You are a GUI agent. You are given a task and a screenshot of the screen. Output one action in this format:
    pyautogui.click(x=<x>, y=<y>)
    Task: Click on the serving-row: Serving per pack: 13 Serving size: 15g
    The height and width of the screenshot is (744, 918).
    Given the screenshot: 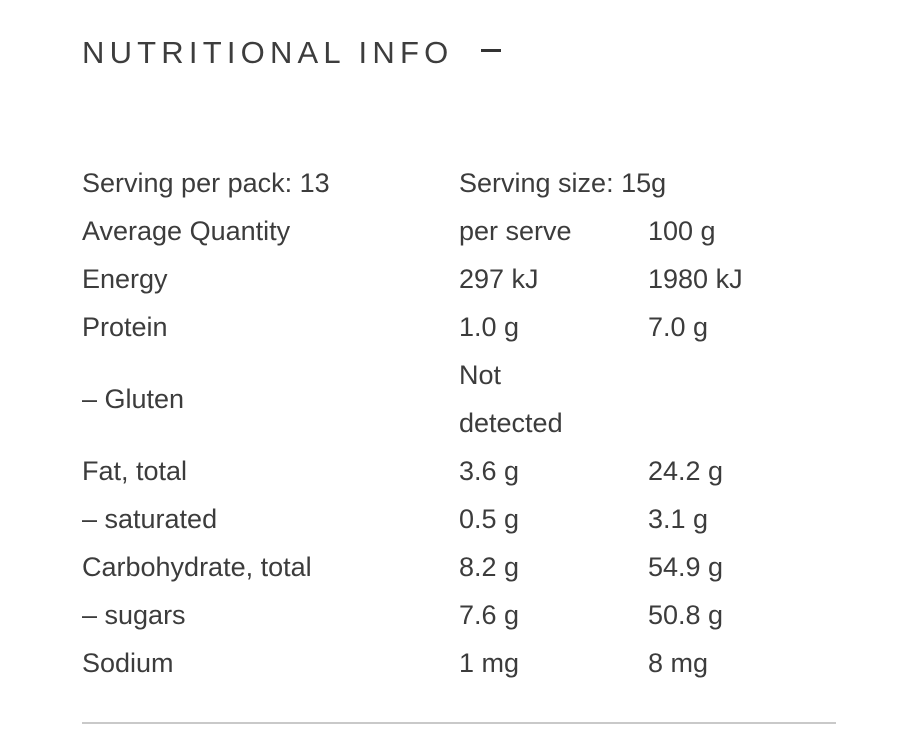 What is the action you would take?
    pyautogui.click(x=462, y=183)
    